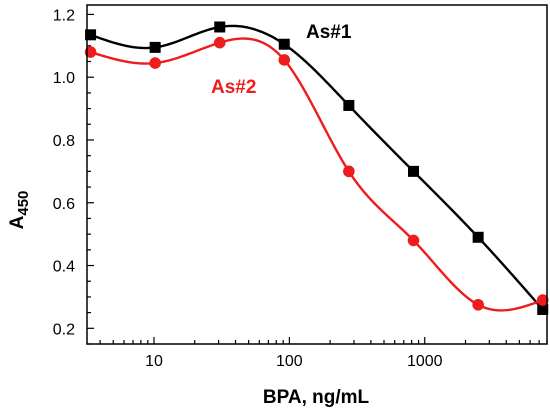  Describe the element at coordinates (289, 361) in the screenshot. I see `x-tick-label: 100` at that location.